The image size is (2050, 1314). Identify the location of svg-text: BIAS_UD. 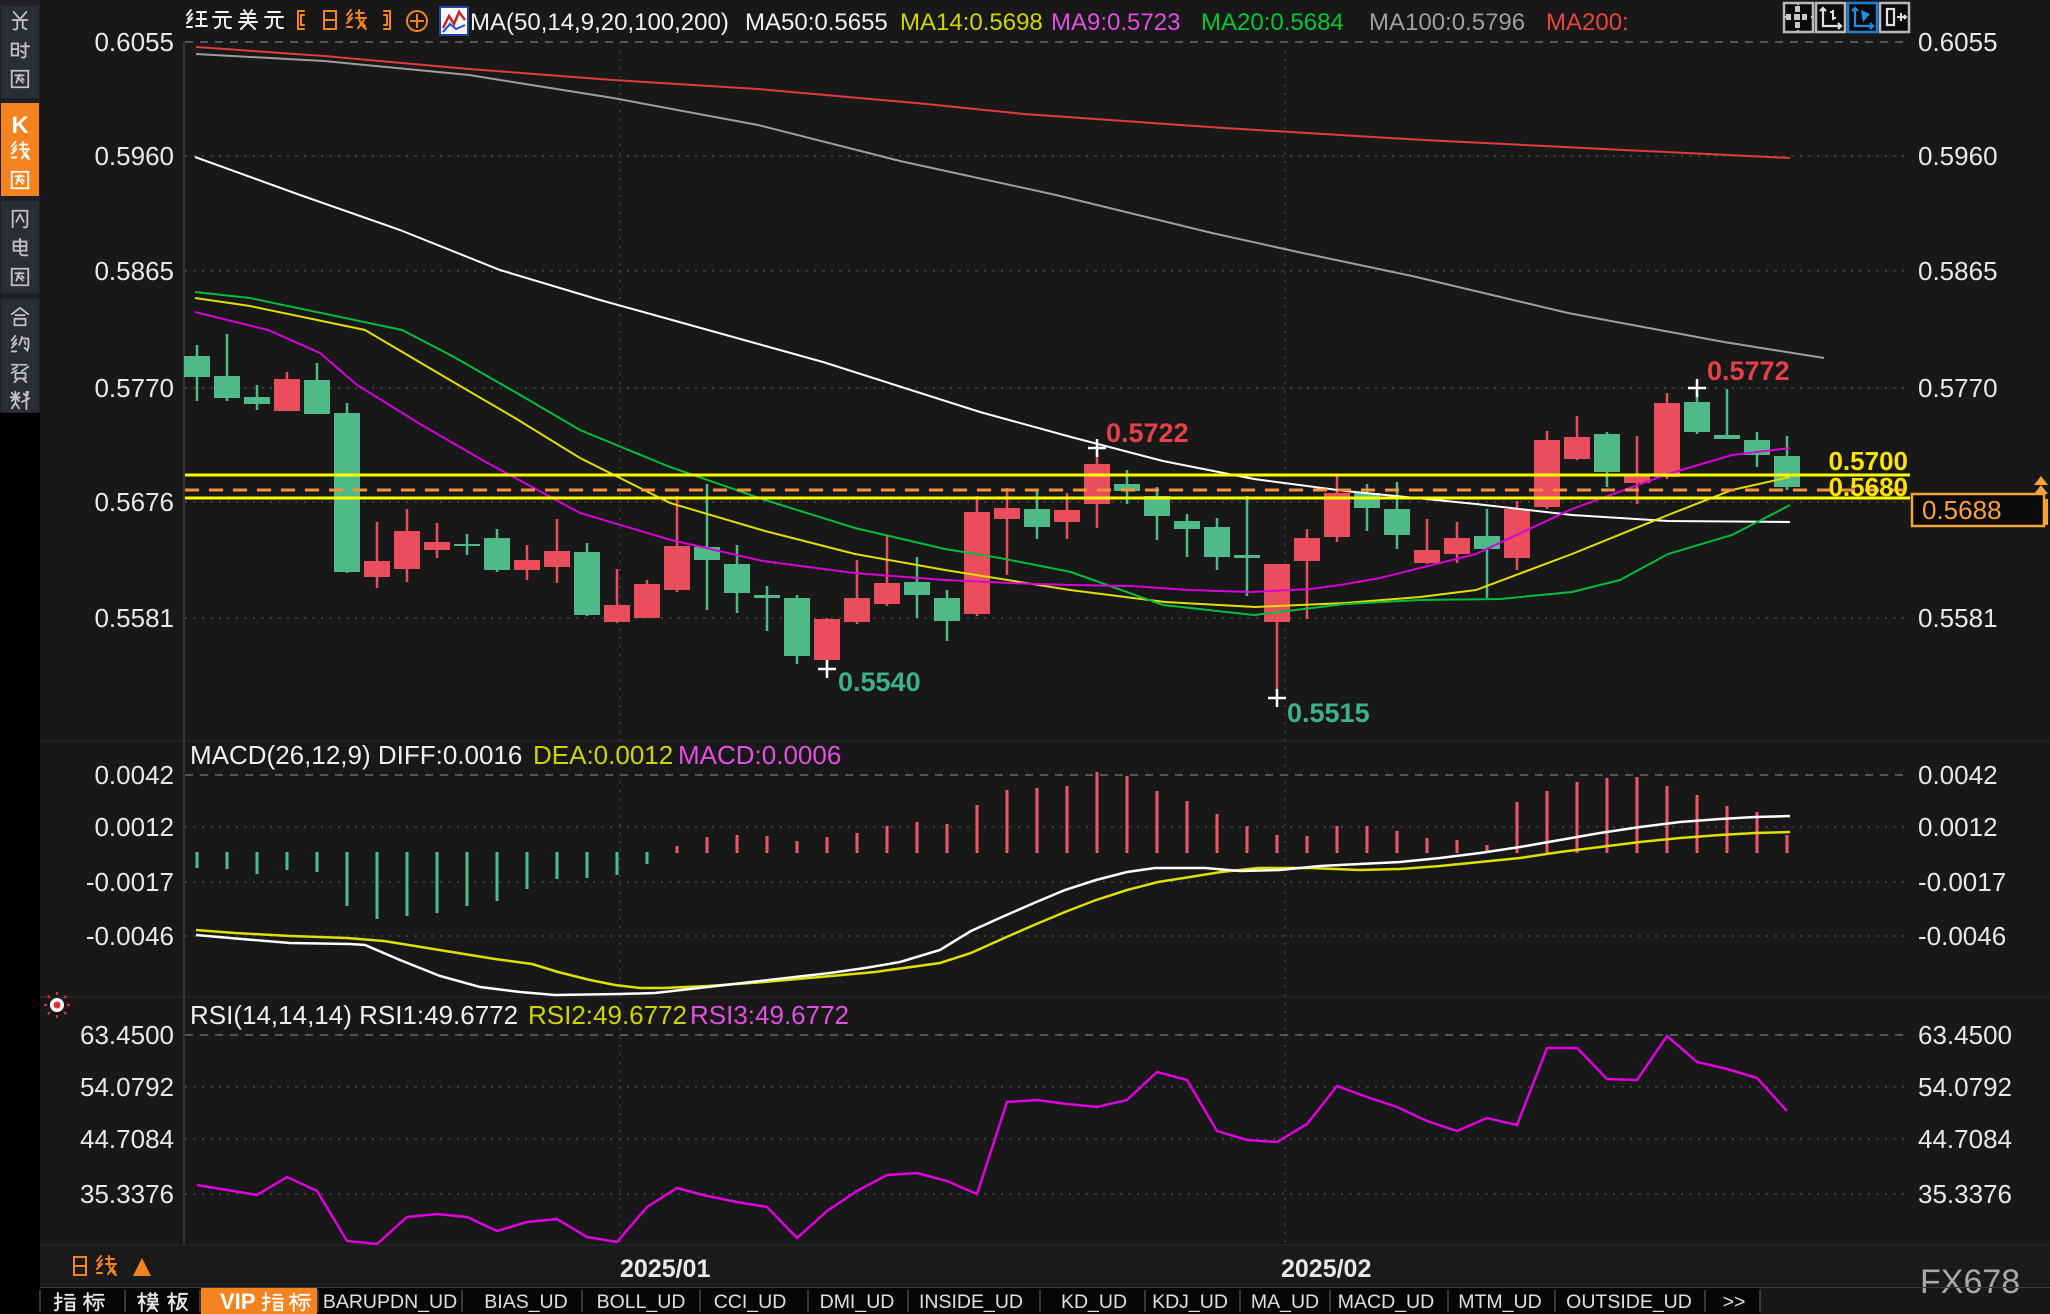
(525, 1302).